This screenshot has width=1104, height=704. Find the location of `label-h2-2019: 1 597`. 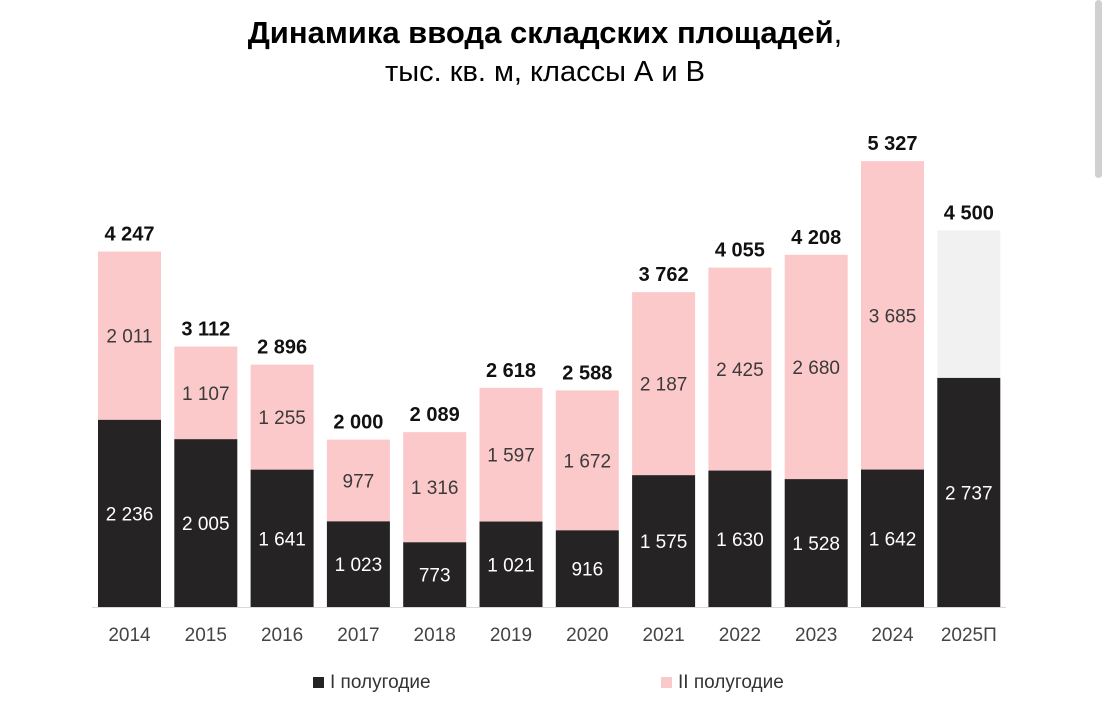

label-h2-2019: 1 597 is located at coordinates (511, 456).